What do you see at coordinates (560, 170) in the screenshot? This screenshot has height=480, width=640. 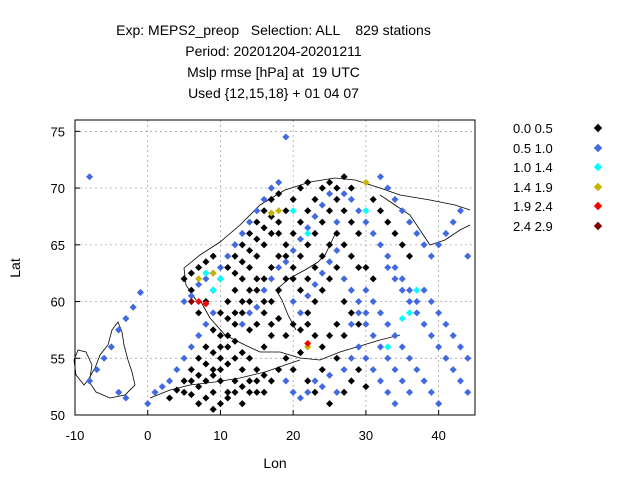 I see `legend-entry: 1.0 1.4` at bounding box center [560, 170].